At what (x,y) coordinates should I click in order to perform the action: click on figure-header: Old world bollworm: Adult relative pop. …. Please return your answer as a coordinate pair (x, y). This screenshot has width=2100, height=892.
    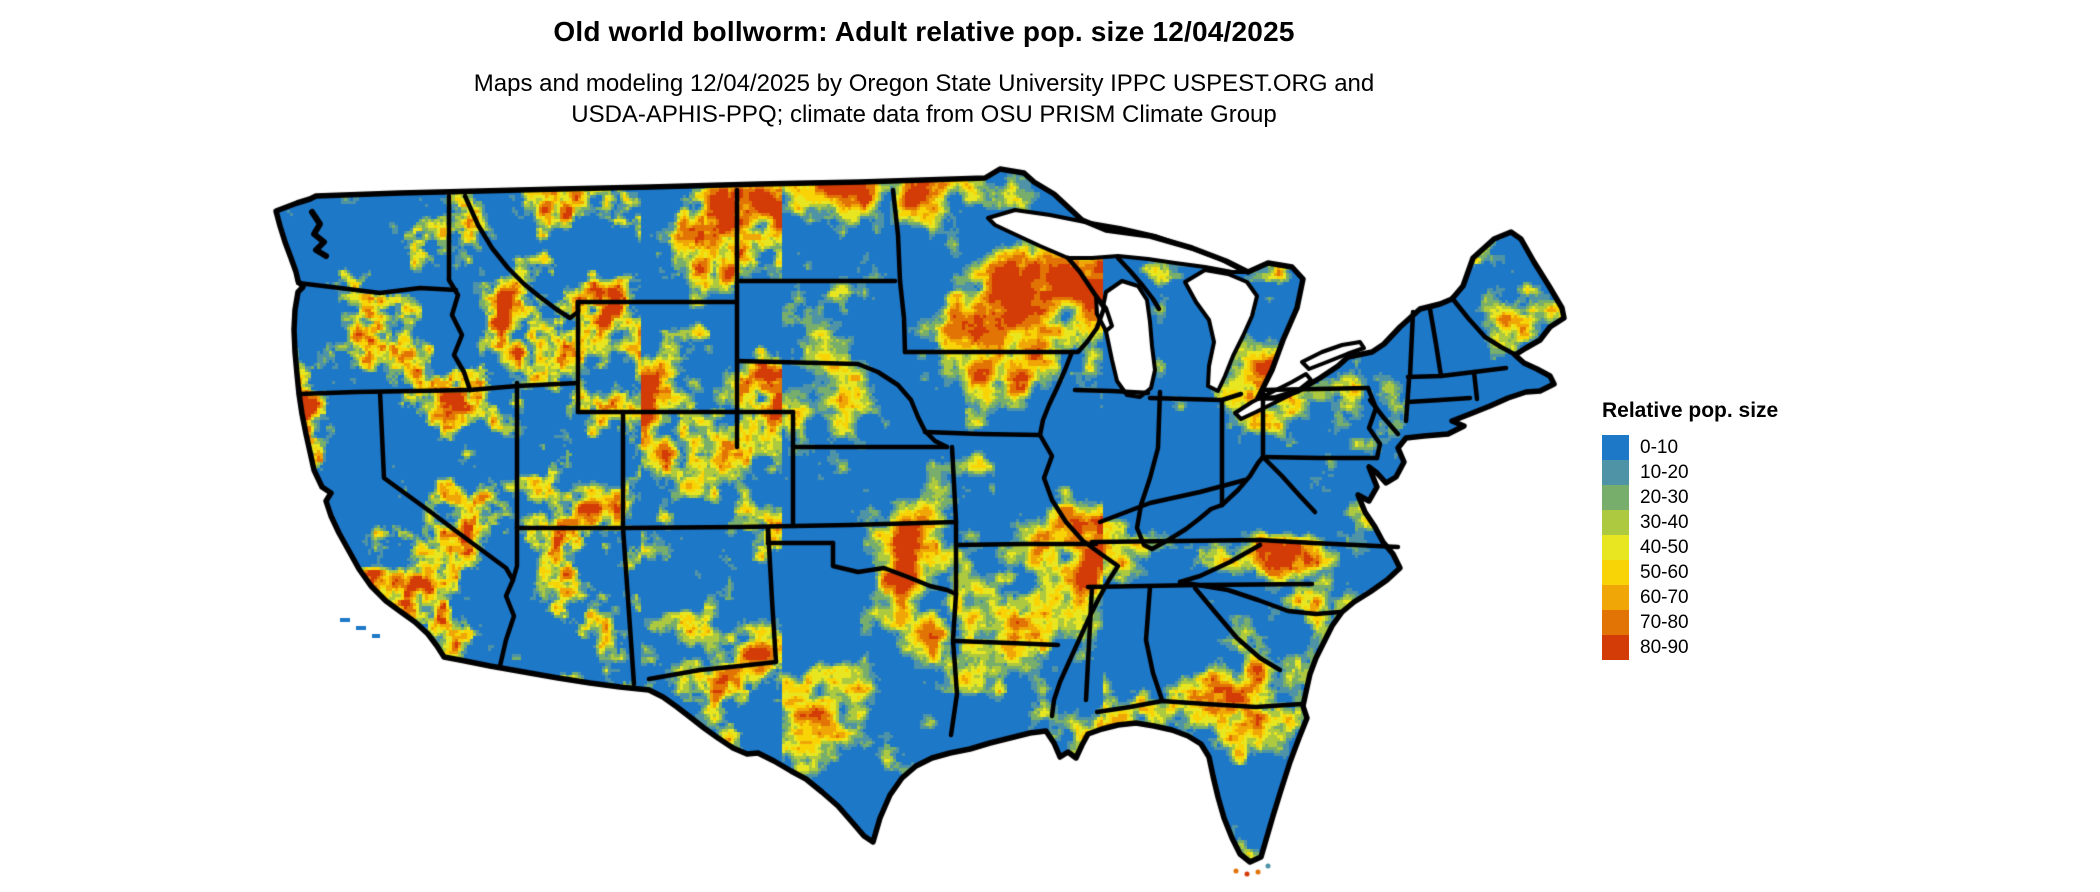
    Looking at the image, I should click on (924, 73).